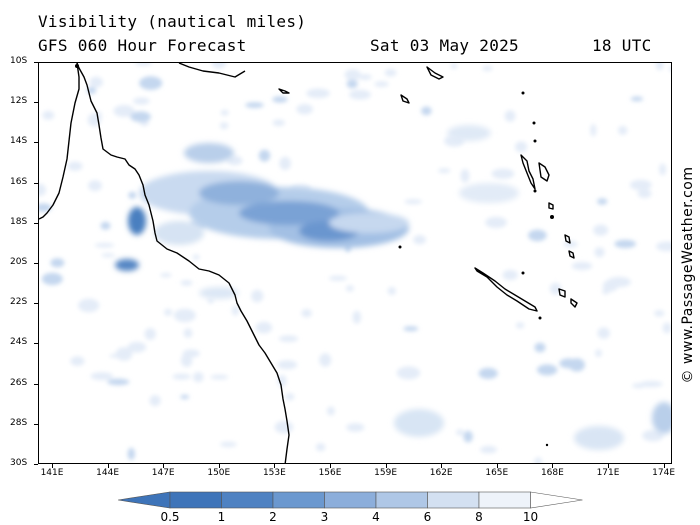  I want to click on lon-label: 147E, so click(163, 473).